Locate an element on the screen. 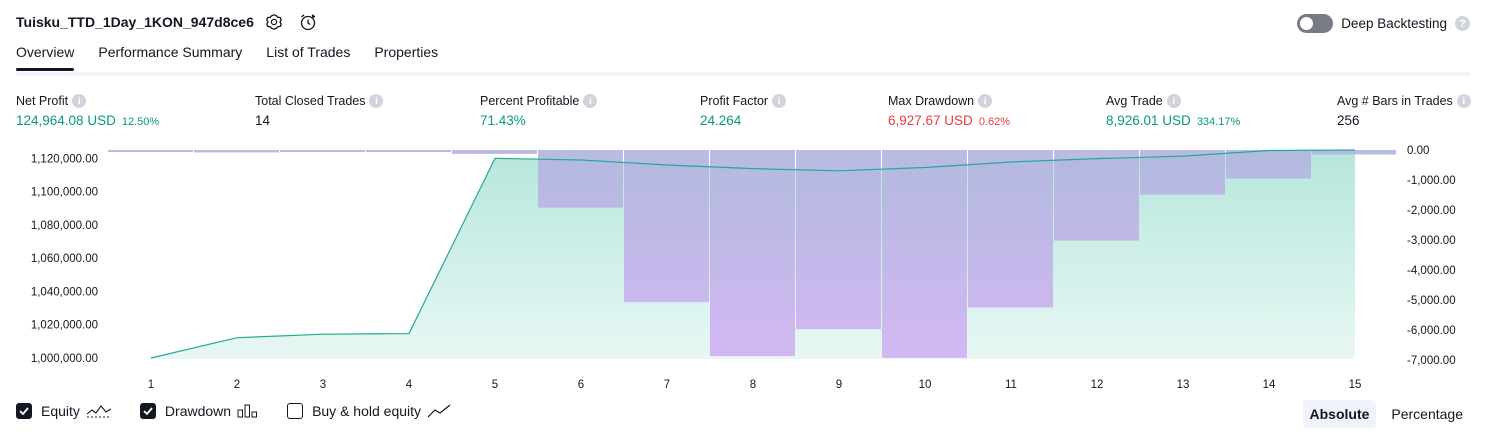 The width and height of the screenshot is (1486, 438). metric-value: 6,927.67 USD is located at coordinates (930, 120).